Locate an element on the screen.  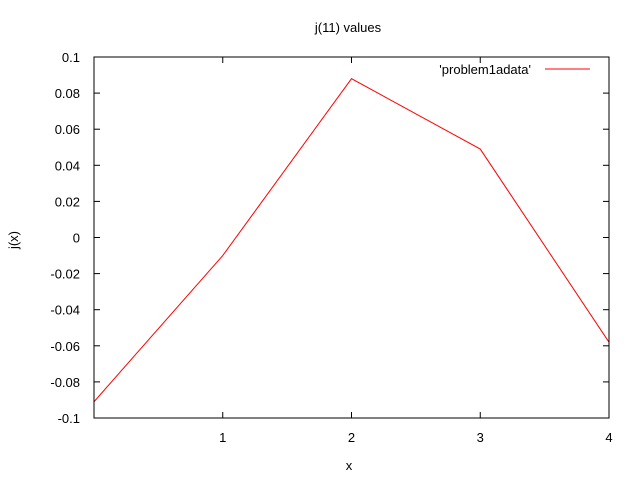
y-tick-label: 0.1 is located at coordinates (71, 57).